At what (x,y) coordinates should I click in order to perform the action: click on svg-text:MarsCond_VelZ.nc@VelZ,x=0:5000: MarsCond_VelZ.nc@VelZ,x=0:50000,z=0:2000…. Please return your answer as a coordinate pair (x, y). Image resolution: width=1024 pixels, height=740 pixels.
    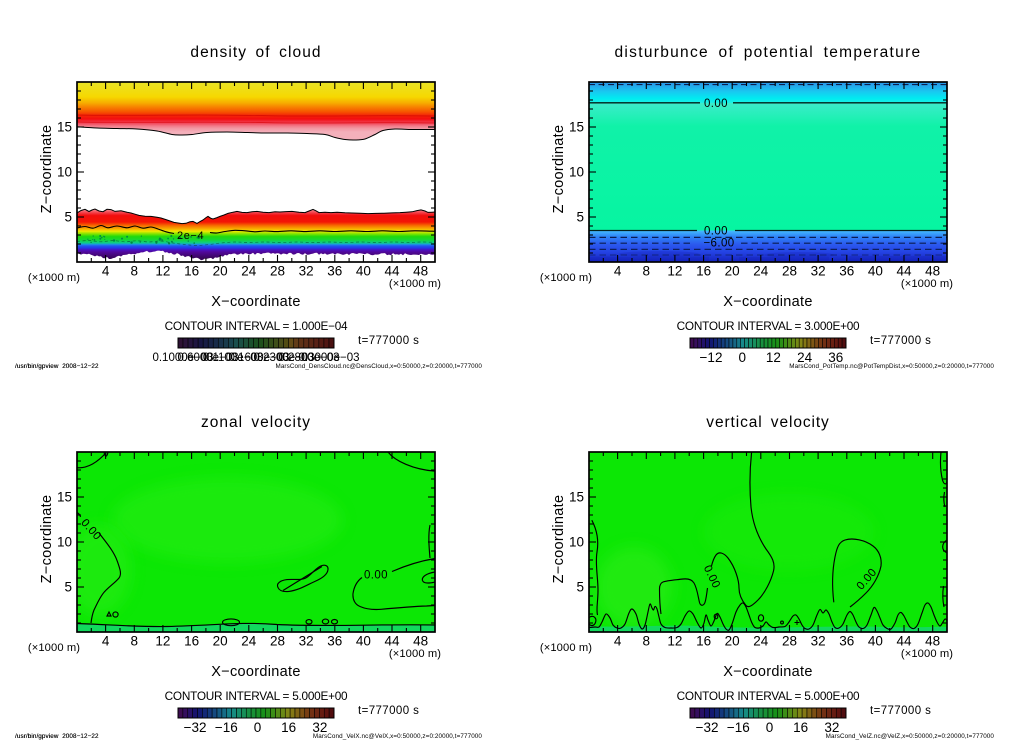
    Looking at the image, I should click on (910, 736).